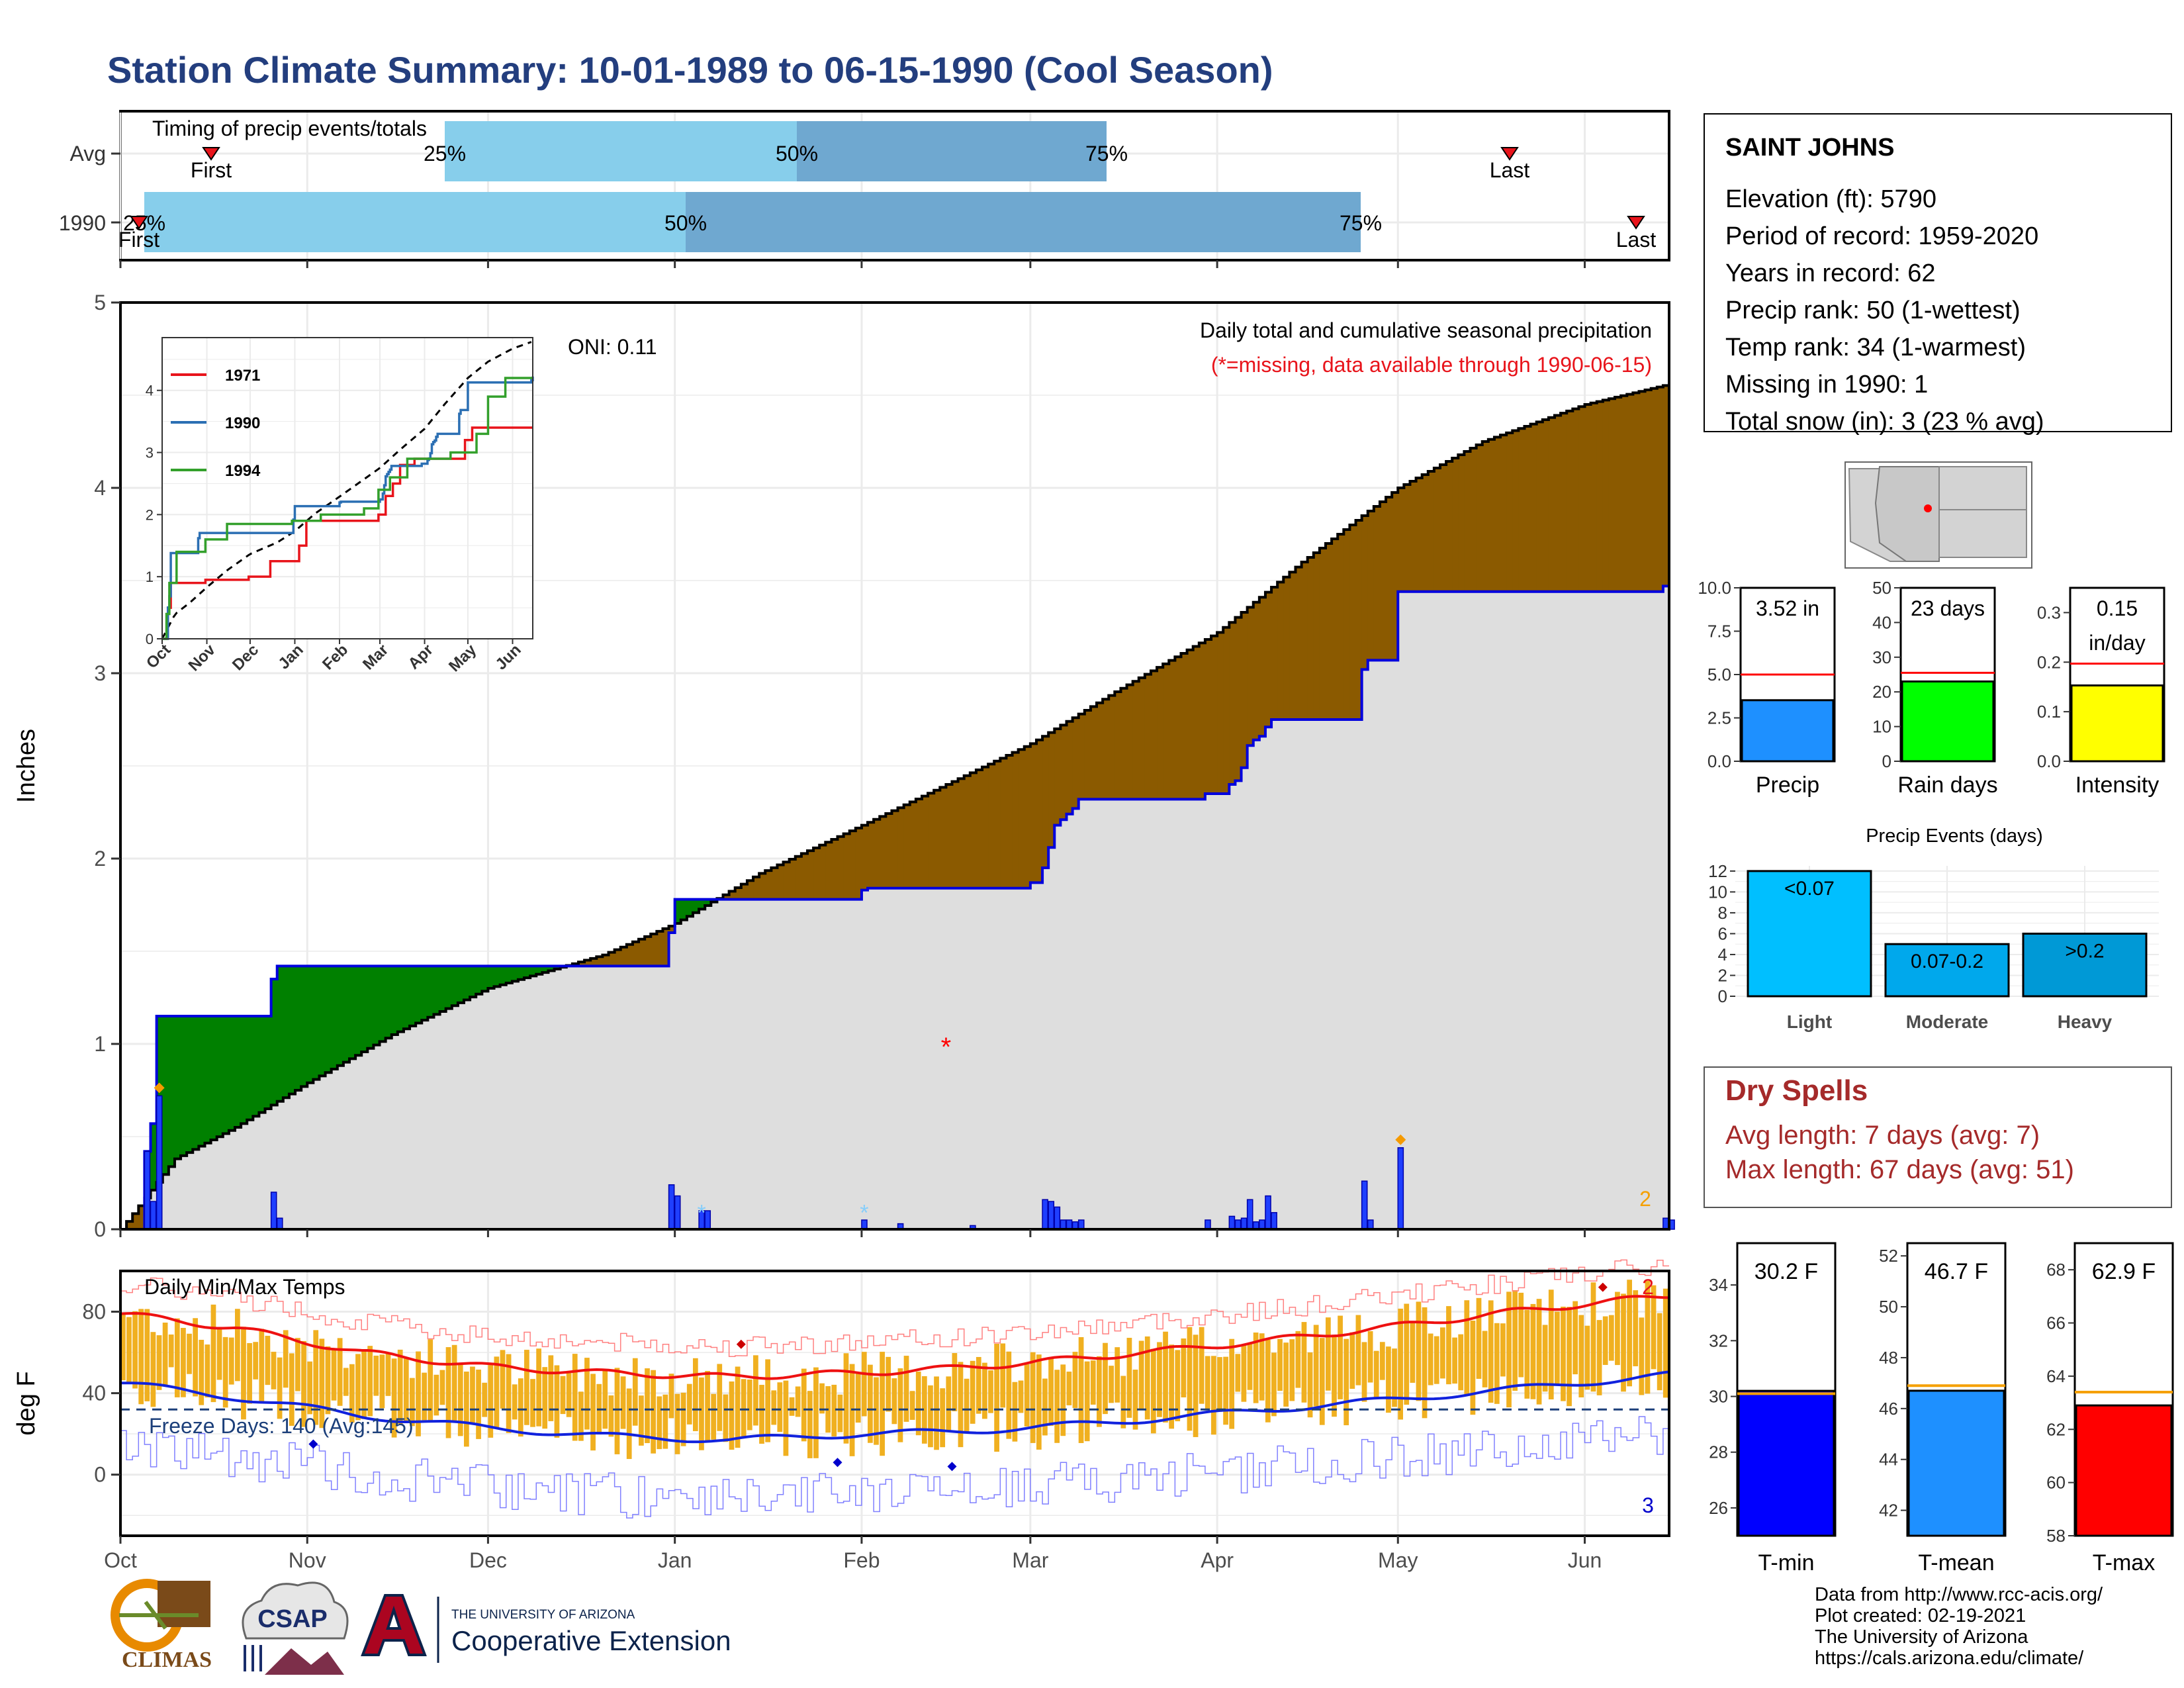 The height and width of the screenshot is (1688, 2184). What do you see at coordinates (82, 223) in the screenshot?
I see `timing-row-year: 1990` at bounding box center [82, 223].